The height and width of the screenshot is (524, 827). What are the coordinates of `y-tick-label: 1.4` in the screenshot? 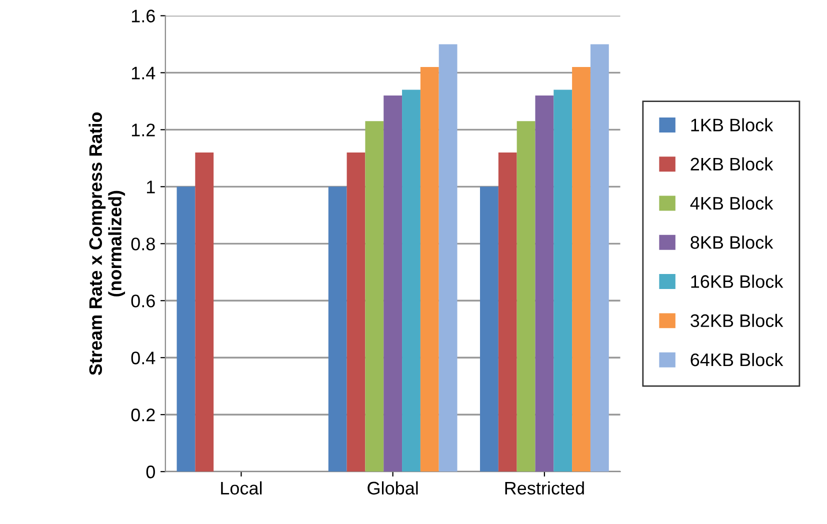 It's located at (144, 73).